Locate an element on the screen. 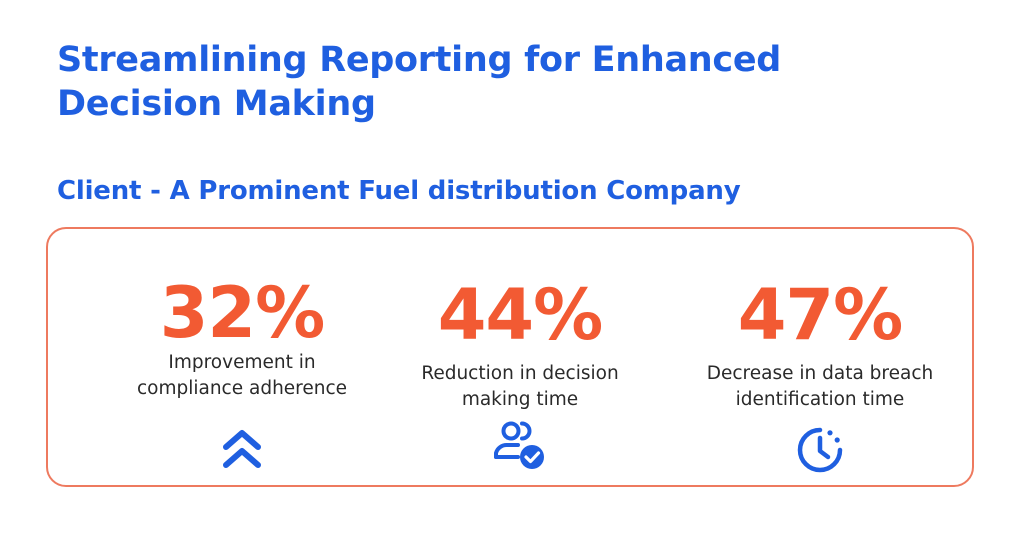 The height and width of the screenshot is (558, 1024). stat-label-line: making time is located at coordinates (520, 399).